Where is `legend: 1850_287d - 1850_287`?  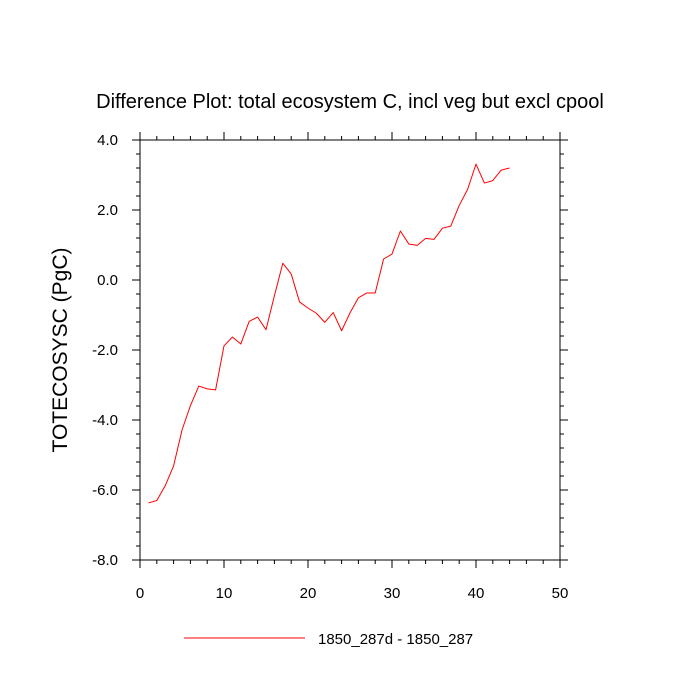
legend: 1850_287d - 1850_287 is located at coordinates (328, 639).